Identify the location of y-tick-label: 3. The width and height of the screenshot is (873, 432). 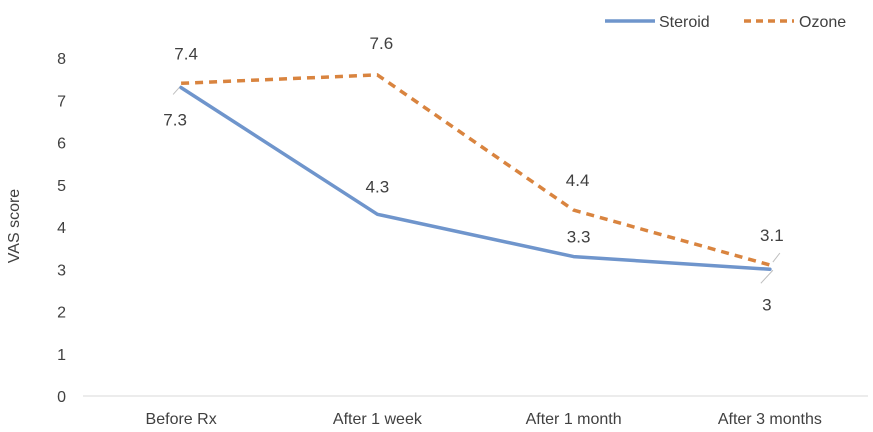
(61, 270).